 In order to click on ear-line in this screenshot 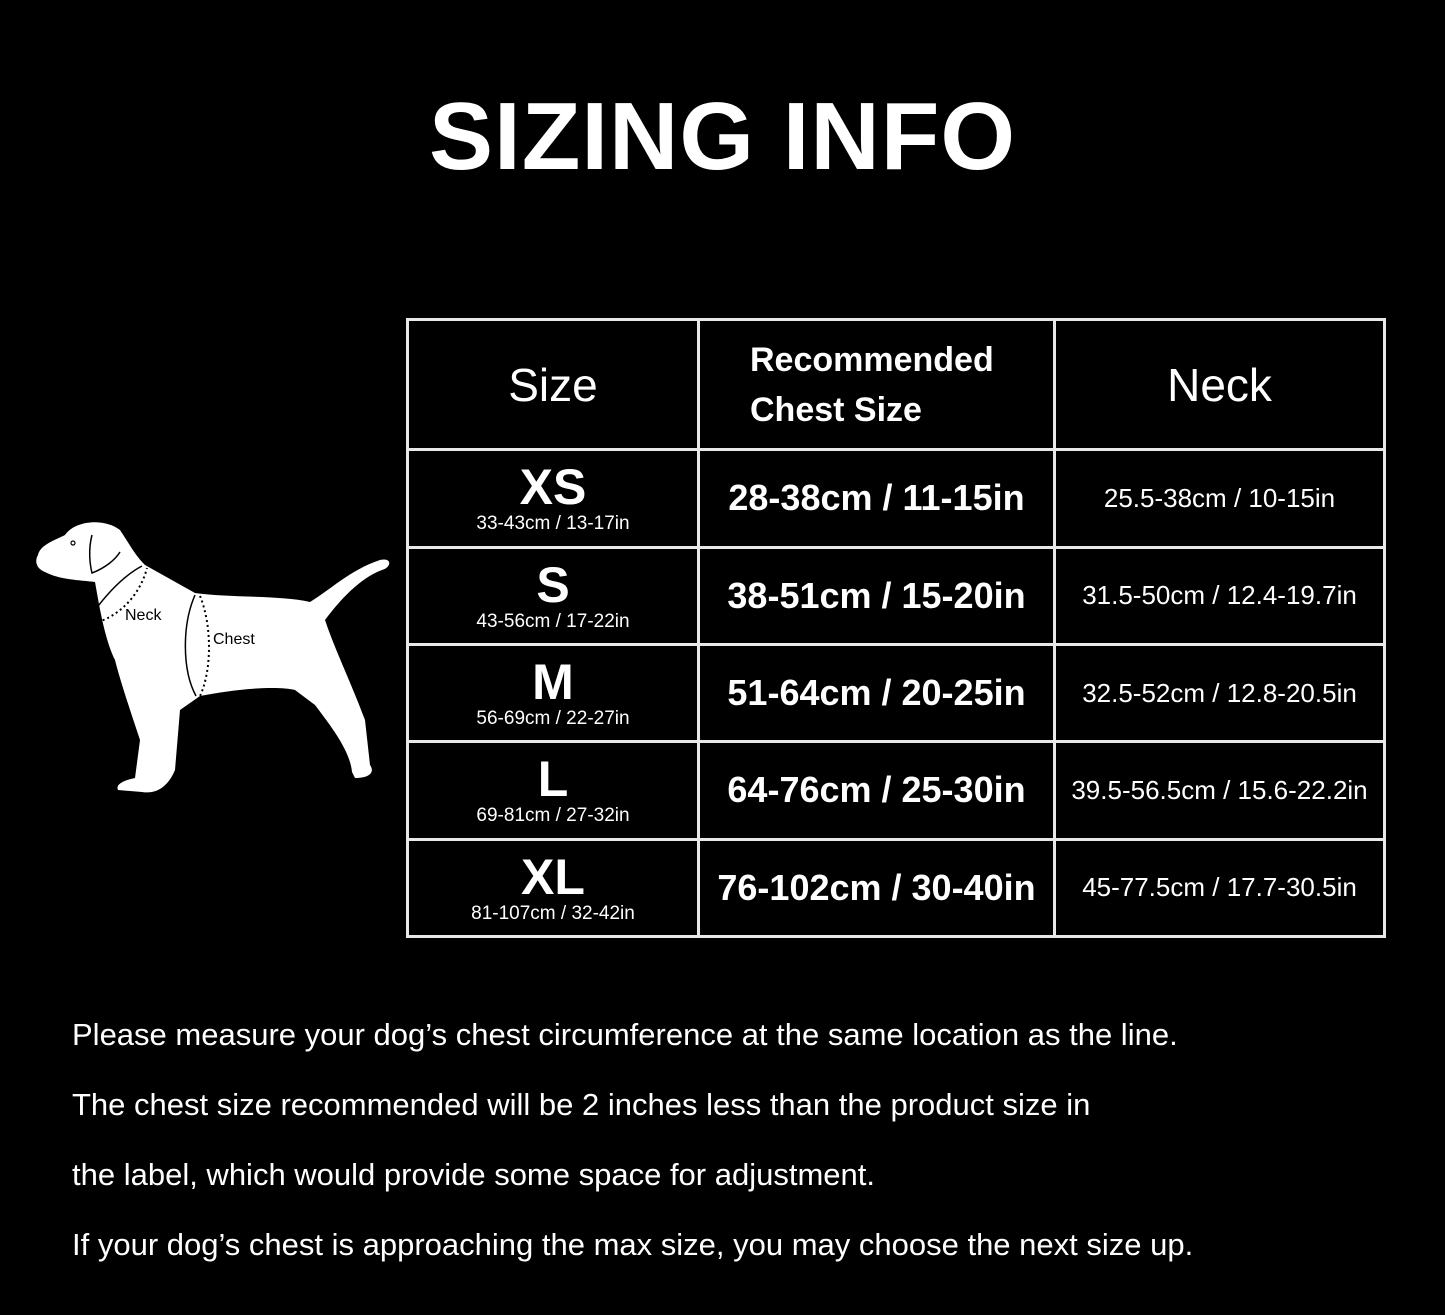, I will do `click(104, 554)`.